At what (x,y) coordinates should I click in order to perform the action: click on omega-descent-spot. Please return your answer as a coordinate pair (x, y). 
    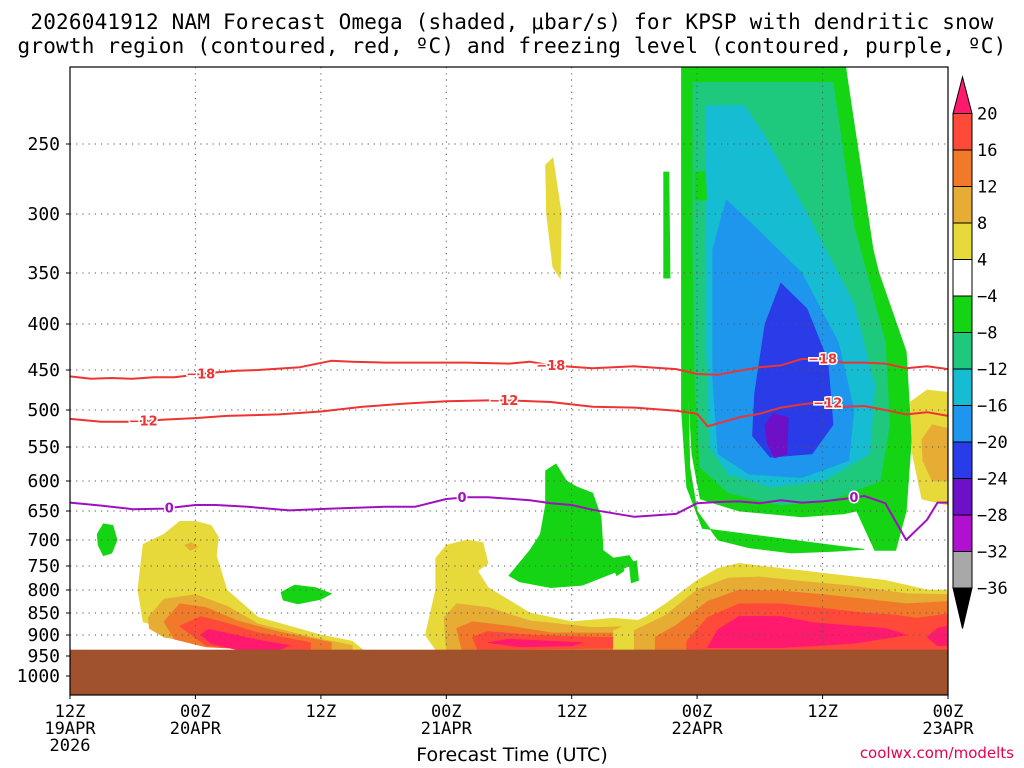
    Looking at the image, I should click on (191, 546).